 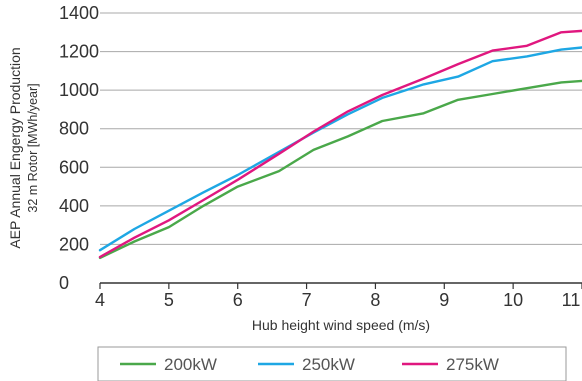 I want to click on y-axis-ticks: 0 200 400 600 800 1000 1200 1400, so click(x=79, y=148).